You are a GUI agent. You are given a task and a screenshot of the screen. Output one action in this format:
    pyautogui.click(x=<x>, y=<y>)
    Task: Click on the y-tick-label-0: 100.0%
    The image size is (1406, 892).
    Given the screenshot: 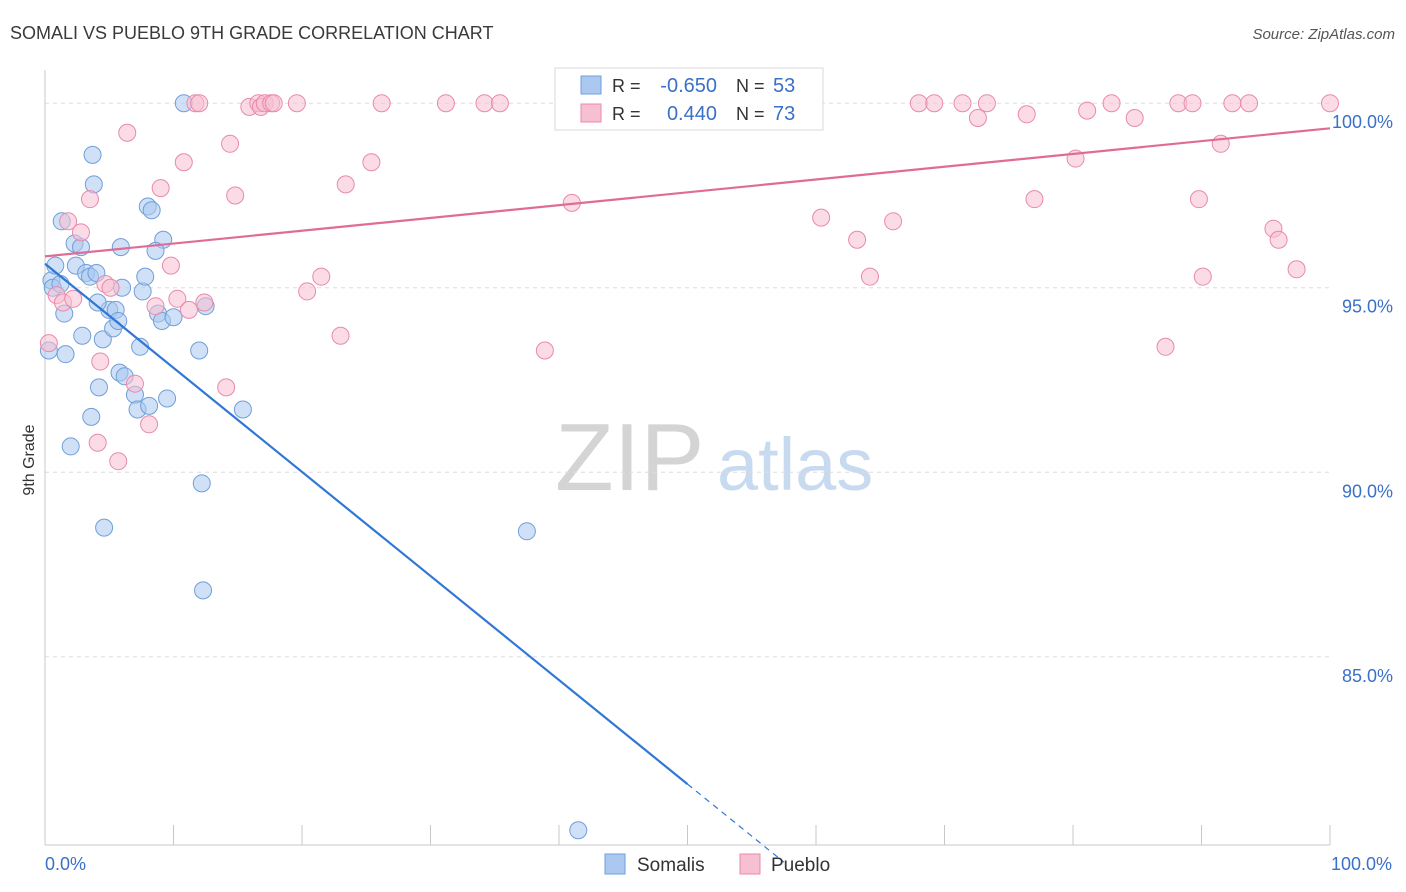 What is the action you would take?
    pyautogui.click(x=1362, y=122)
    